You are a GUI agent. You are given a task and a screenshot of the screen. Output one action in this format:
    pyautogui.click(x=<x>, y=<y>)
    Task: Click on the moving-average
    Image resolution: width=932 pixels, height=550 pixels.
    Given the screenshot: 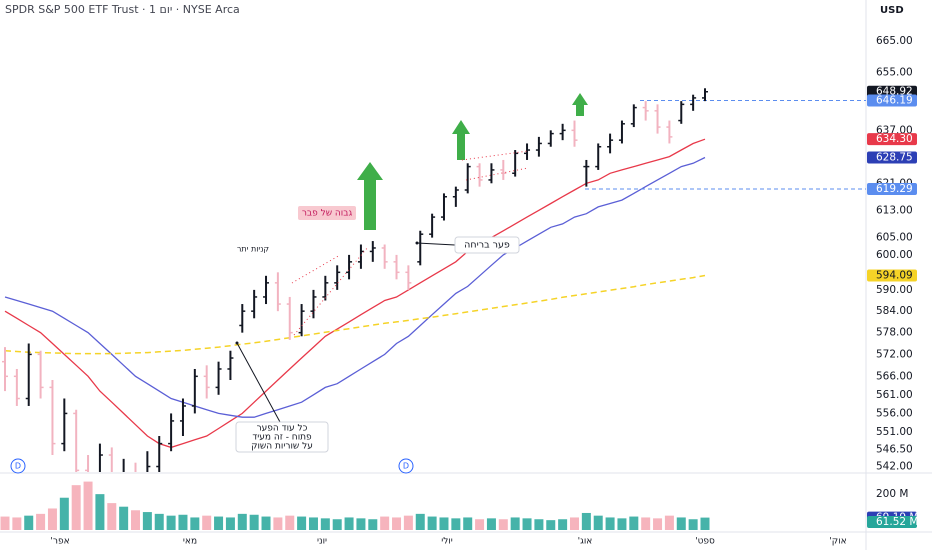 What is the action you would take?
    pyautogui.click(x=355, y=314)
    